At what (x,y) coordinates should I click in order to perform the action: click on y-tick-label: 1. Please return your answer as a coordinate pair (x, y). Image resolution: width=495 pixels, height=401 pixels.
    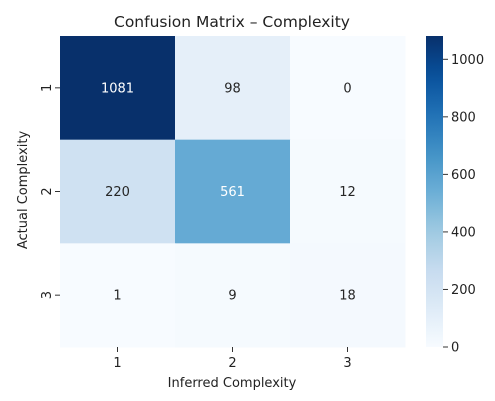
    Looking at the image, I should click on (47, 88).